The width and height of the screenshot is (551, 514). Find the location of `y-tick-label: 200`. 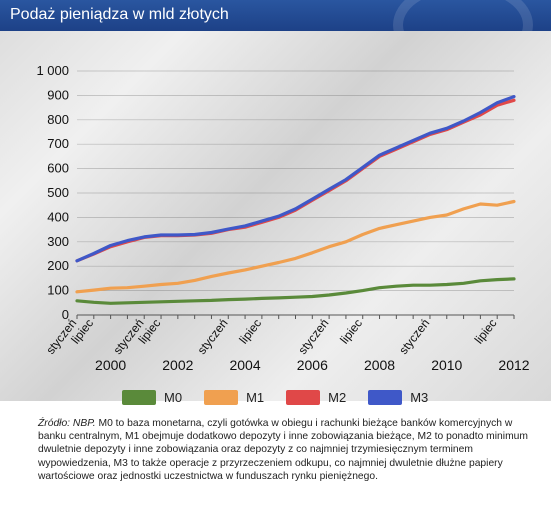

y-tick-label: 200 is located at coordinates (58, 265).